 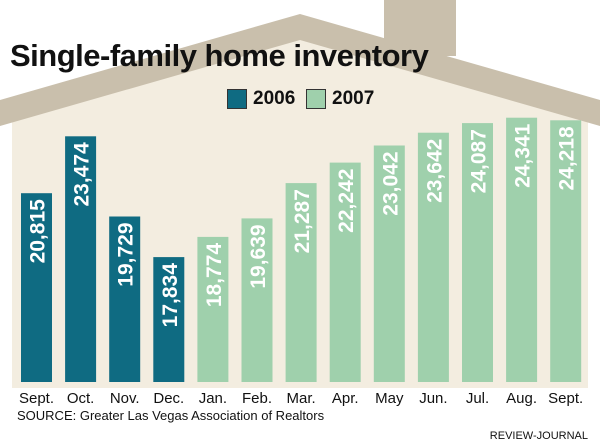 I want to click on legend-swatch-2006, so click(x=237, y=99).